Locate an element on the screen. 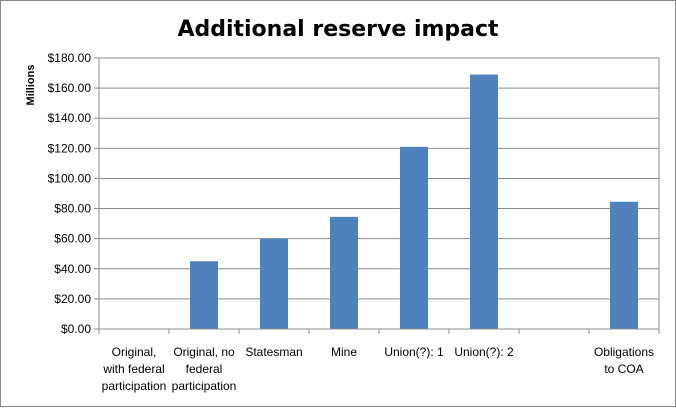 This screenshot has width=676, height=408. x-tick-label: Original, with federal participation is located at coordinates (134, 369).